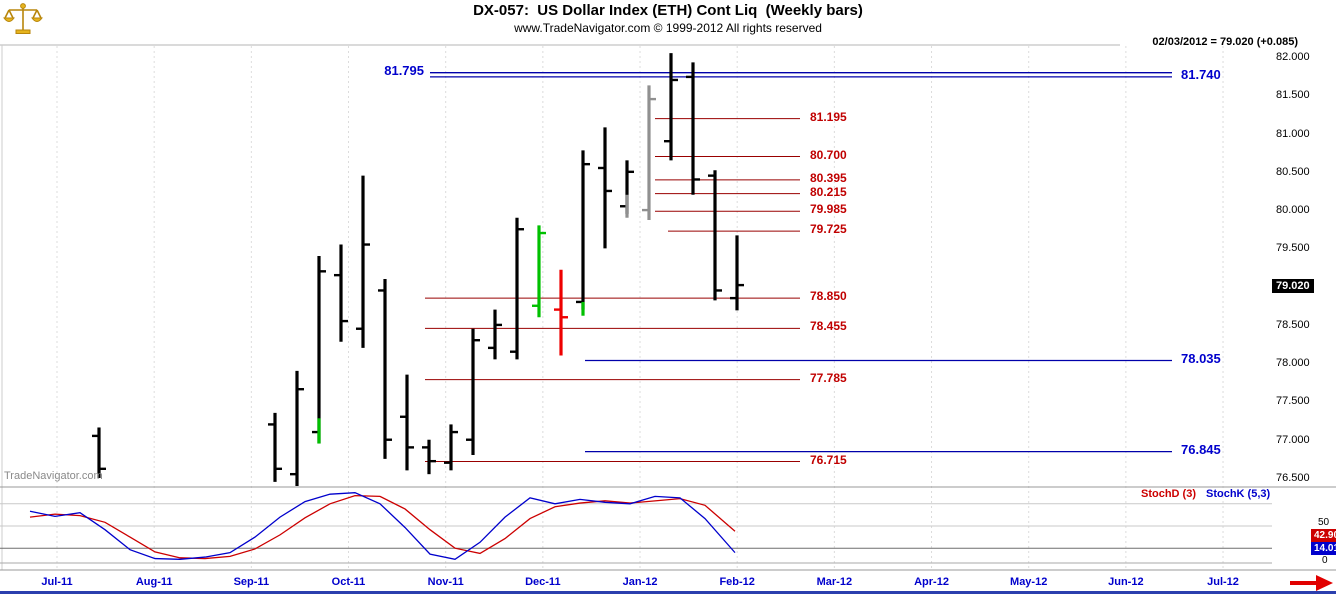 Image resolution: width=1336 pixels, height=594 pixels. I want to click on price-level-label-red: 80.395, so click(828, 177).